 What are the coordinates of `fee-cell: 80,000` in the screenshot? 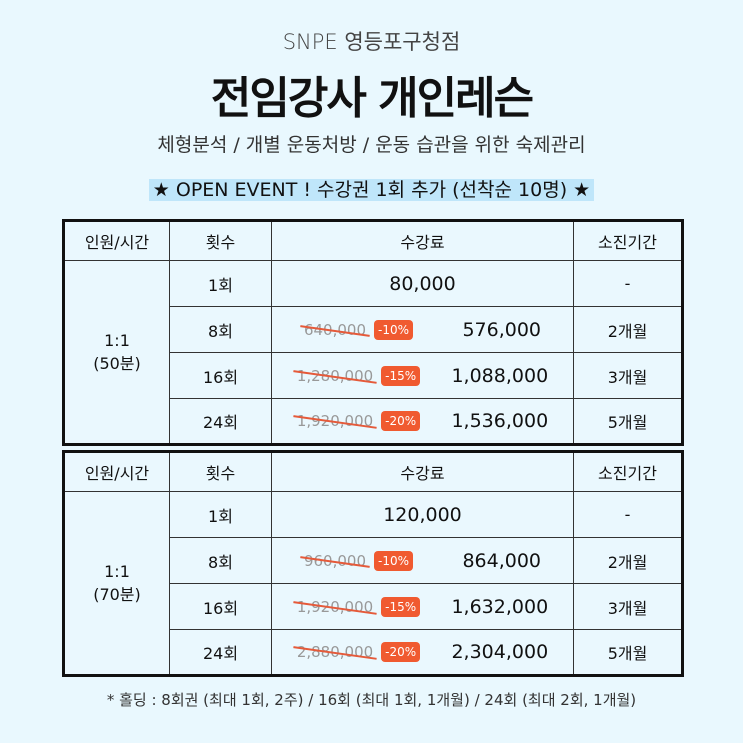 It's located at (422, 283).